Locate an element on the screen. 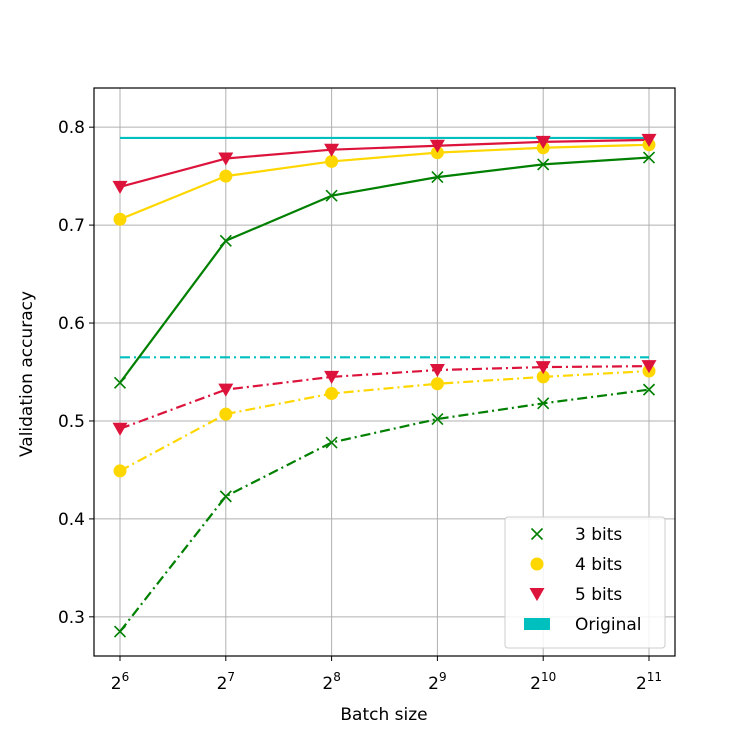 The width and height of the screenshot is (750, 750). x-tick-label: 26 is located at coordinates (120, 682).